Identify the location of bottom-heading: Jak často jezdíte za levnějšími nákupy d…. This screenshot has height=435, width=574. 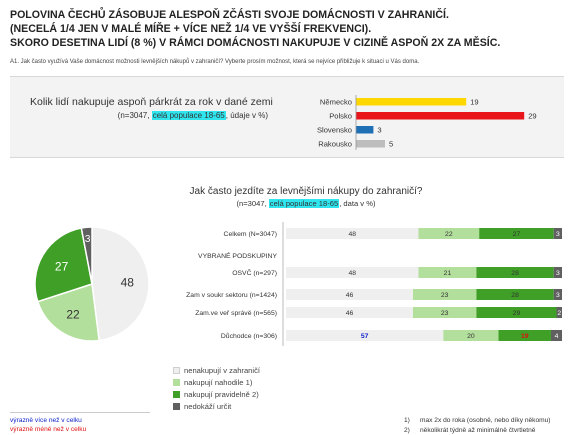
(306, 191).